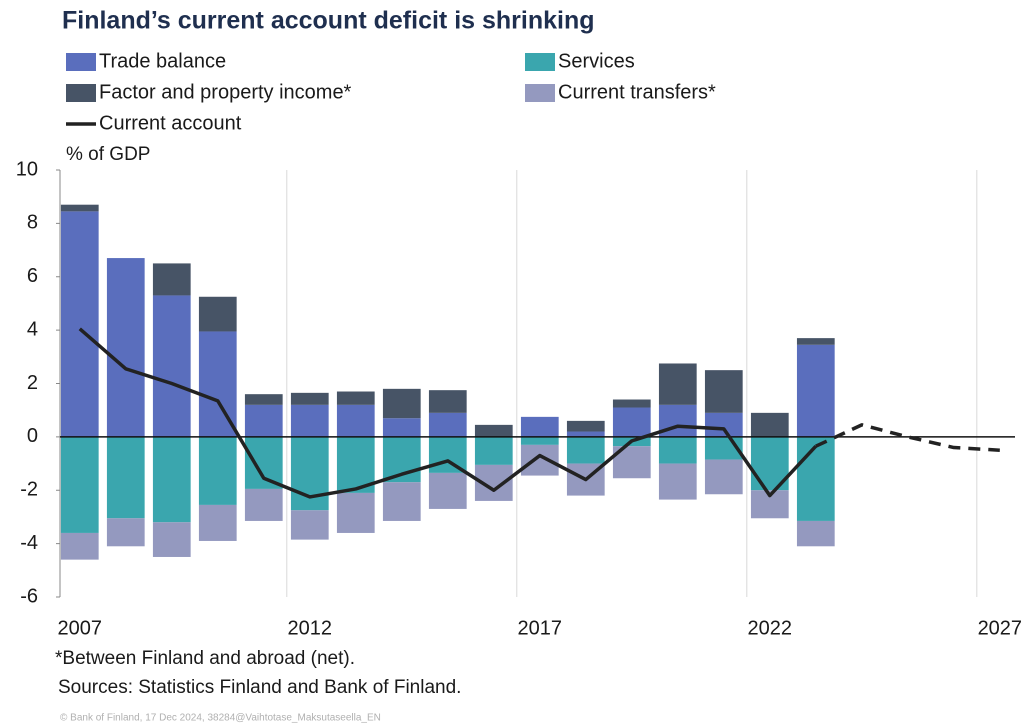  Describe the element at coordinates (162, 61) in the screenshot. I see `legend-label: Trade balance` at that location.